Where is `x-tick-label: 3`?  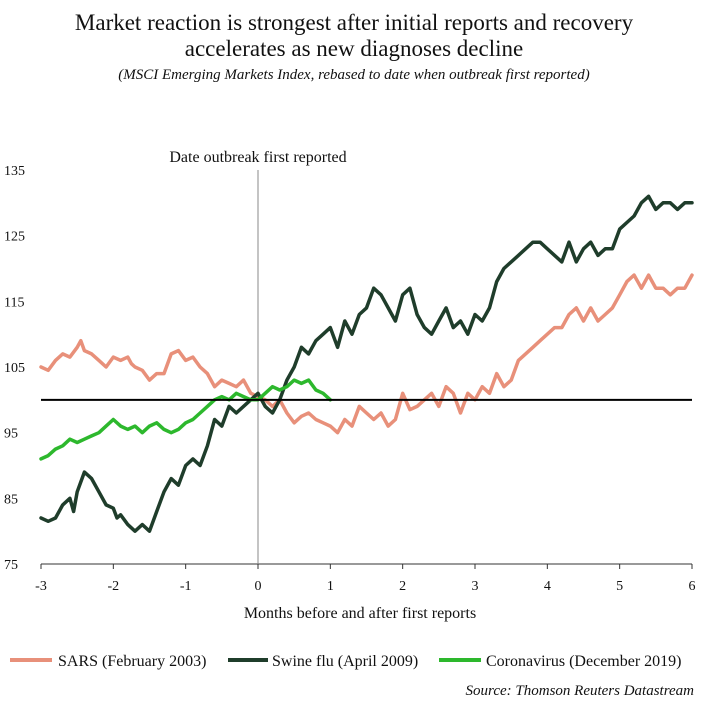
x-tick-label: 3 is located at coordinates (475, 586).